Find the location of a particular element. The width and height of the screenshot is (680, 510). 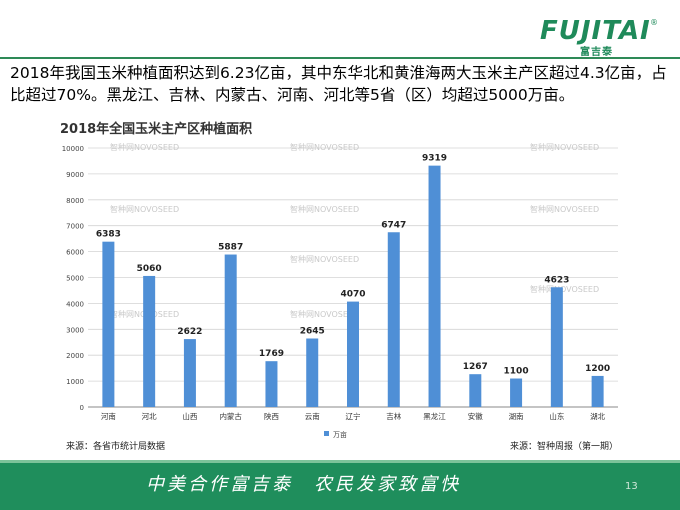

data-label: 4070 is located at coordinates (352, 295).